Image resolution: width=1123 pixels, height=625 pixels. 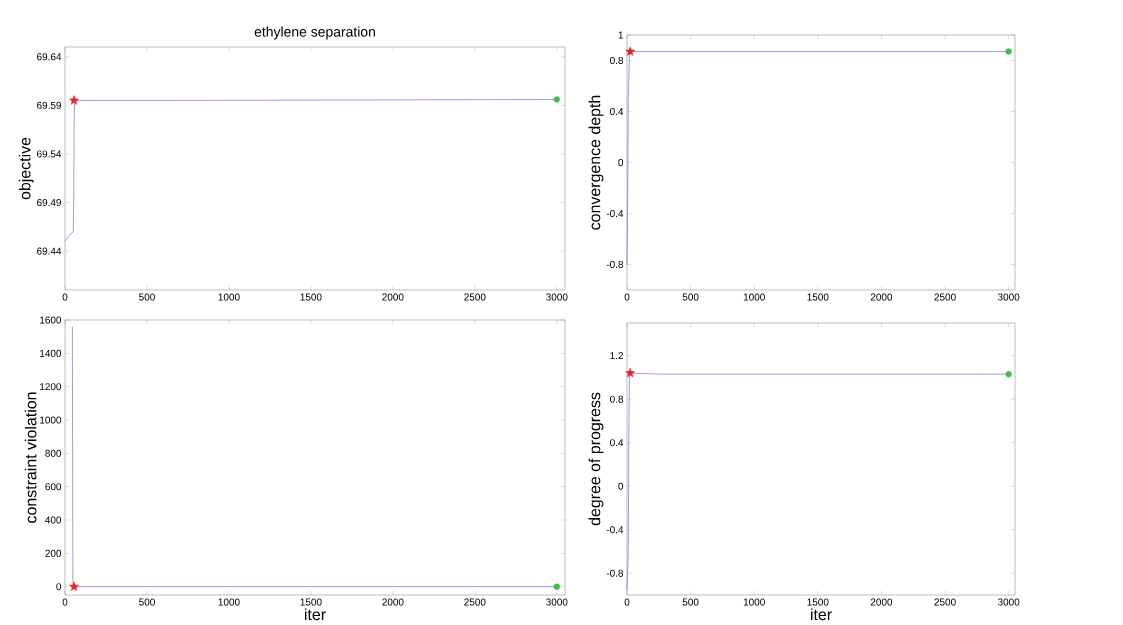 I want to click on chart-title: ethylene separation, so click(x=314, y=33).